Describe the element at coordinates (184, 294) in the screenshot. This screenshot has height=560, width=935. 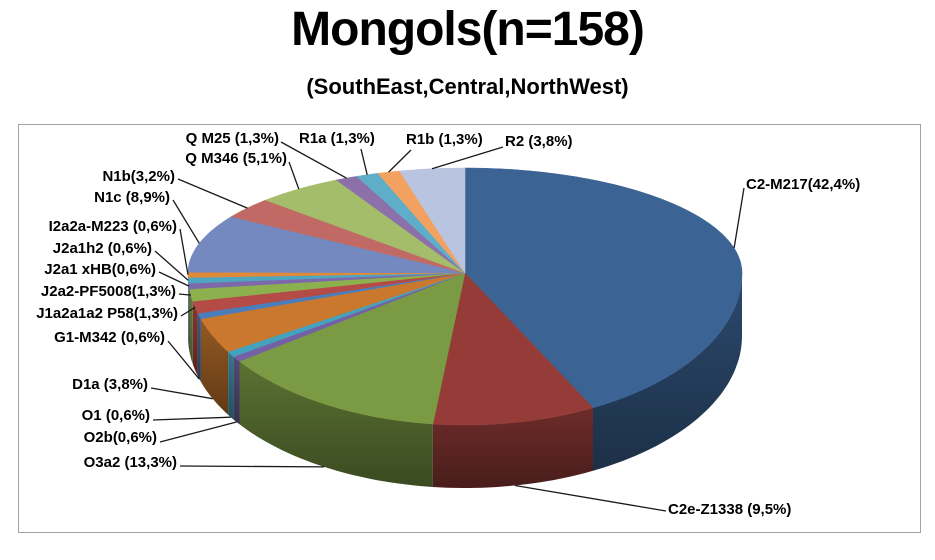
I see `leader-line-J2a2-PF5008` at that location.